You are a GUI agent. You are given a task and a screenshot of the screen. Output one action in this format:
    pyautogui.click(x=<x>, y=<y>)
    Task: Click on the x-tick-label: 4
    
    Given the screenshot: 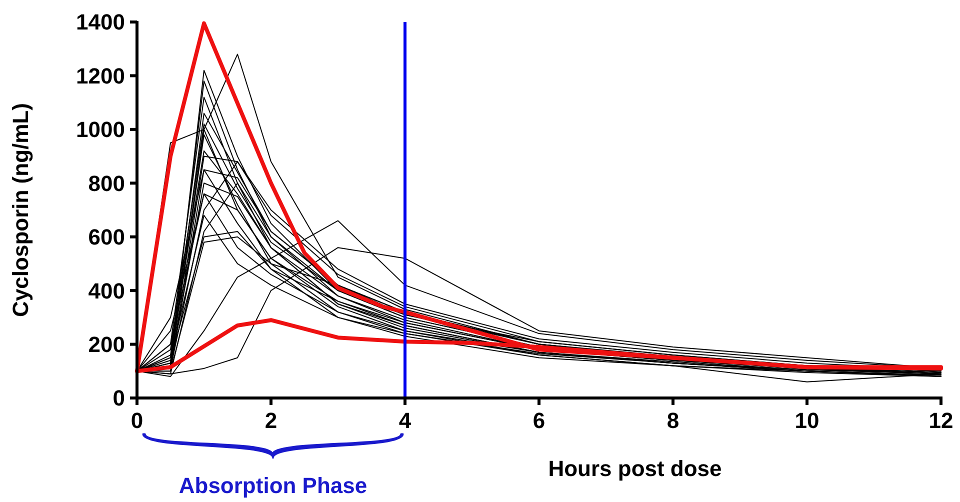 What is the action you would take?
    pyautogui.click(x=405, y=420)
    